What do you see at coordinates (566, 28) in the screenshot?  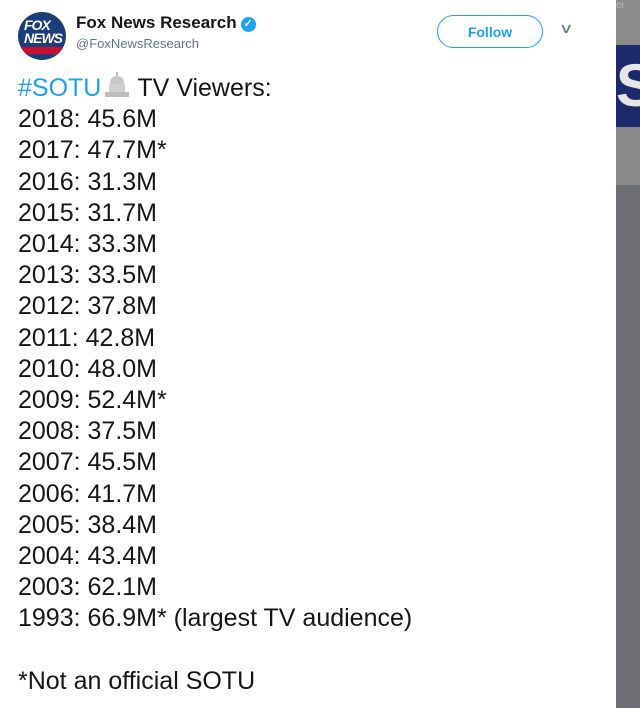 I see `chevron-down-icon: ∨` at bounding box center [566, 28].